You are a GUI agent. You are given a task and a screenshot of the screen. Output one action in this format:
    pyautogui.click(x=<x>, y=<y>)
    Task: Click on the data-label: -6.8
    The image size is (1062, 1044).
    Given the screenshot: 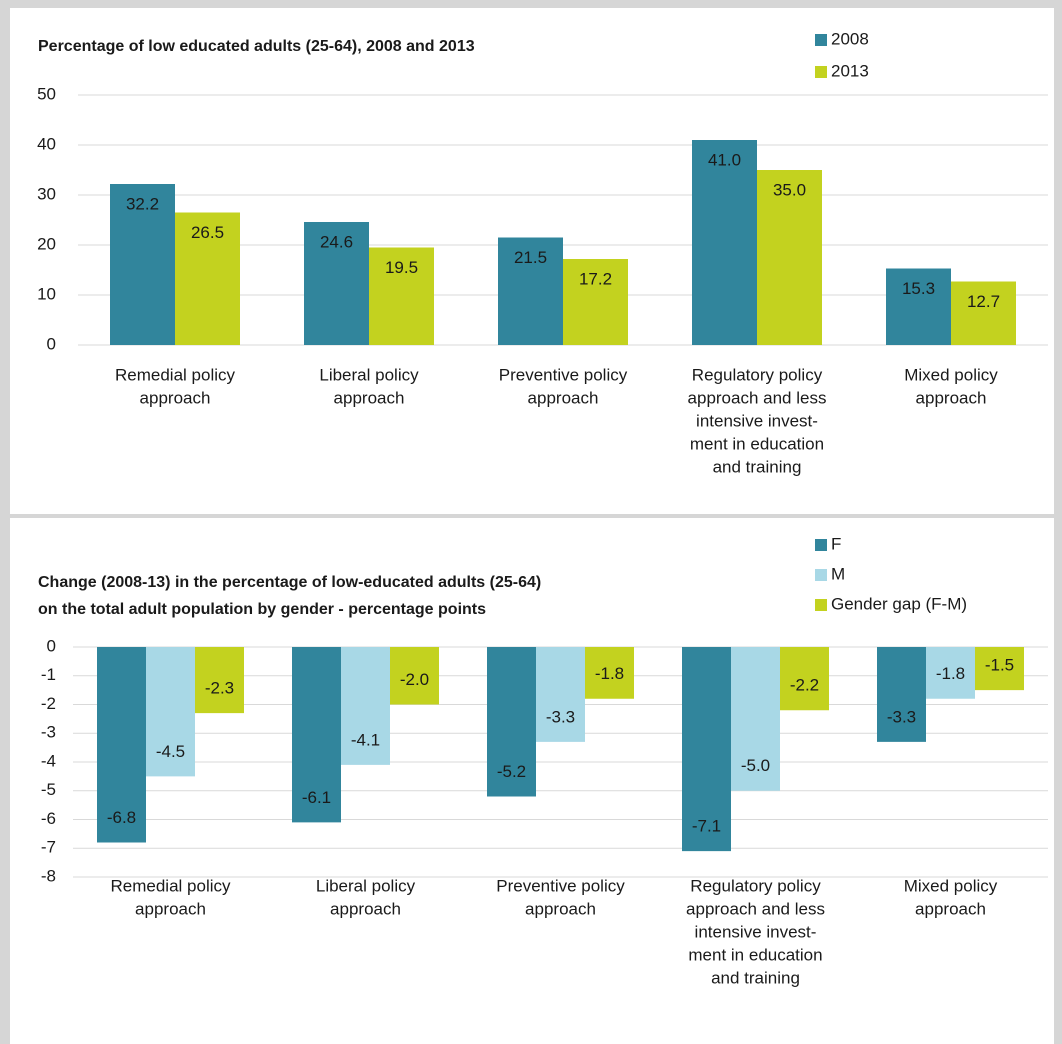 What is the action you would take?
    pyautogui.click(x=121, y=817)
    